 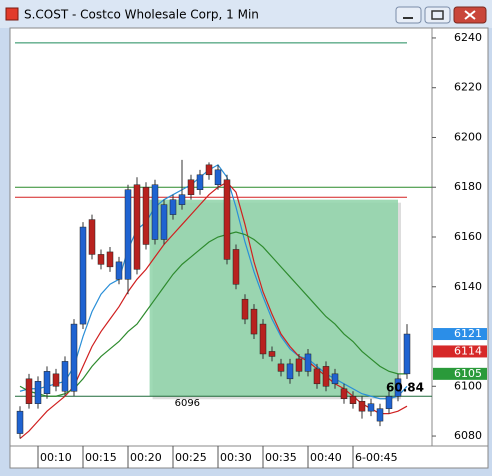 I want to click on window-title: S.COST - Costco Wholesale Corp, 1 Min, so click(x=141, y=15).